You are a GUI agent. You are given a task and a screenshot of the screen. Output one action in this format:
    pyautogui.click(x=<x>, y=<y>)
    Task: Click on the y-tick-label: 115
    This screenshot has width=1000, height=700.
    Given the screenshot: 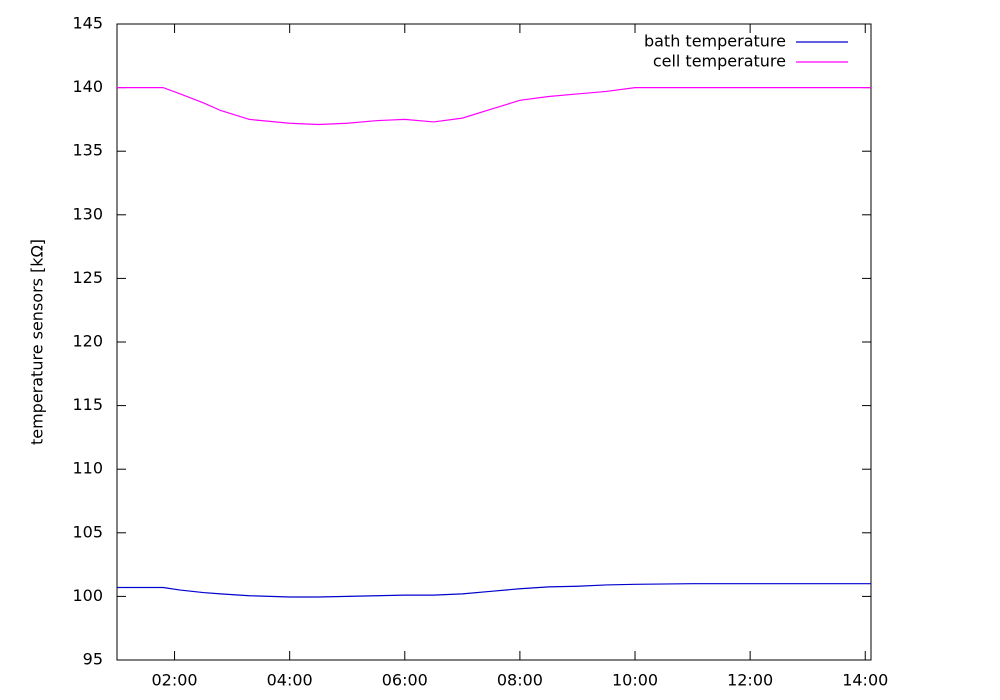 What is the action you would take?
    pyautogui.click(x=87, y=404)
    